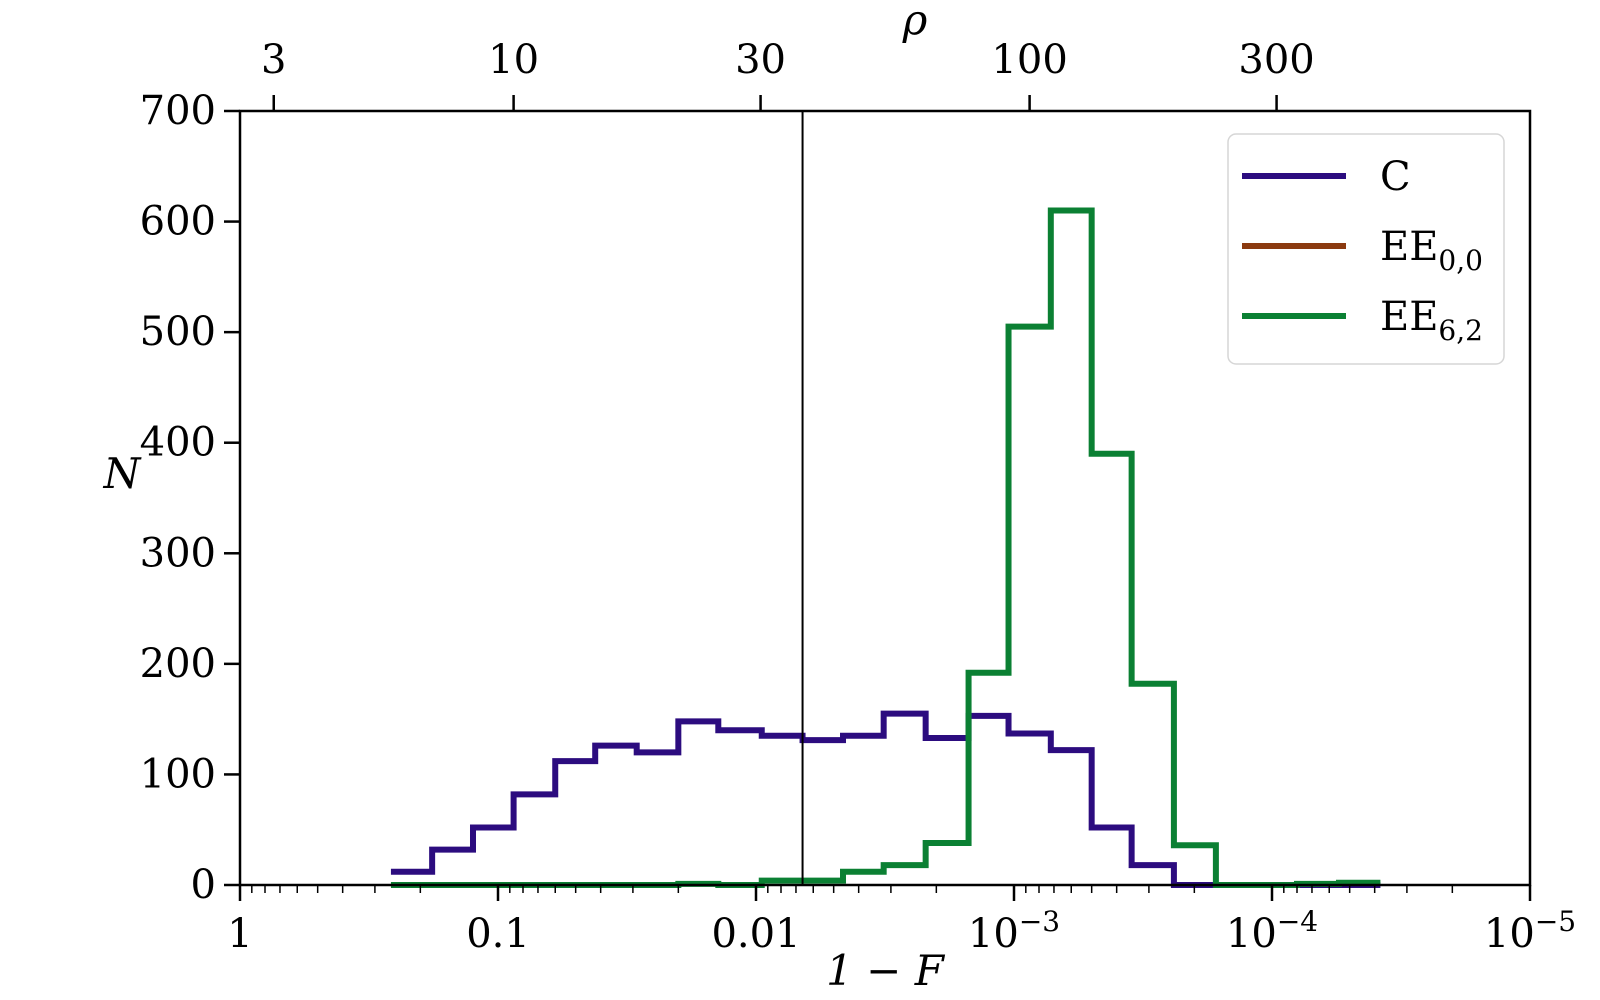 Image resolution: width=1600 pixels, height=1000 pixels. Describe the element at coordinates (203, 885) in the screenshot. I see `y-tick-label: 0` at that location.